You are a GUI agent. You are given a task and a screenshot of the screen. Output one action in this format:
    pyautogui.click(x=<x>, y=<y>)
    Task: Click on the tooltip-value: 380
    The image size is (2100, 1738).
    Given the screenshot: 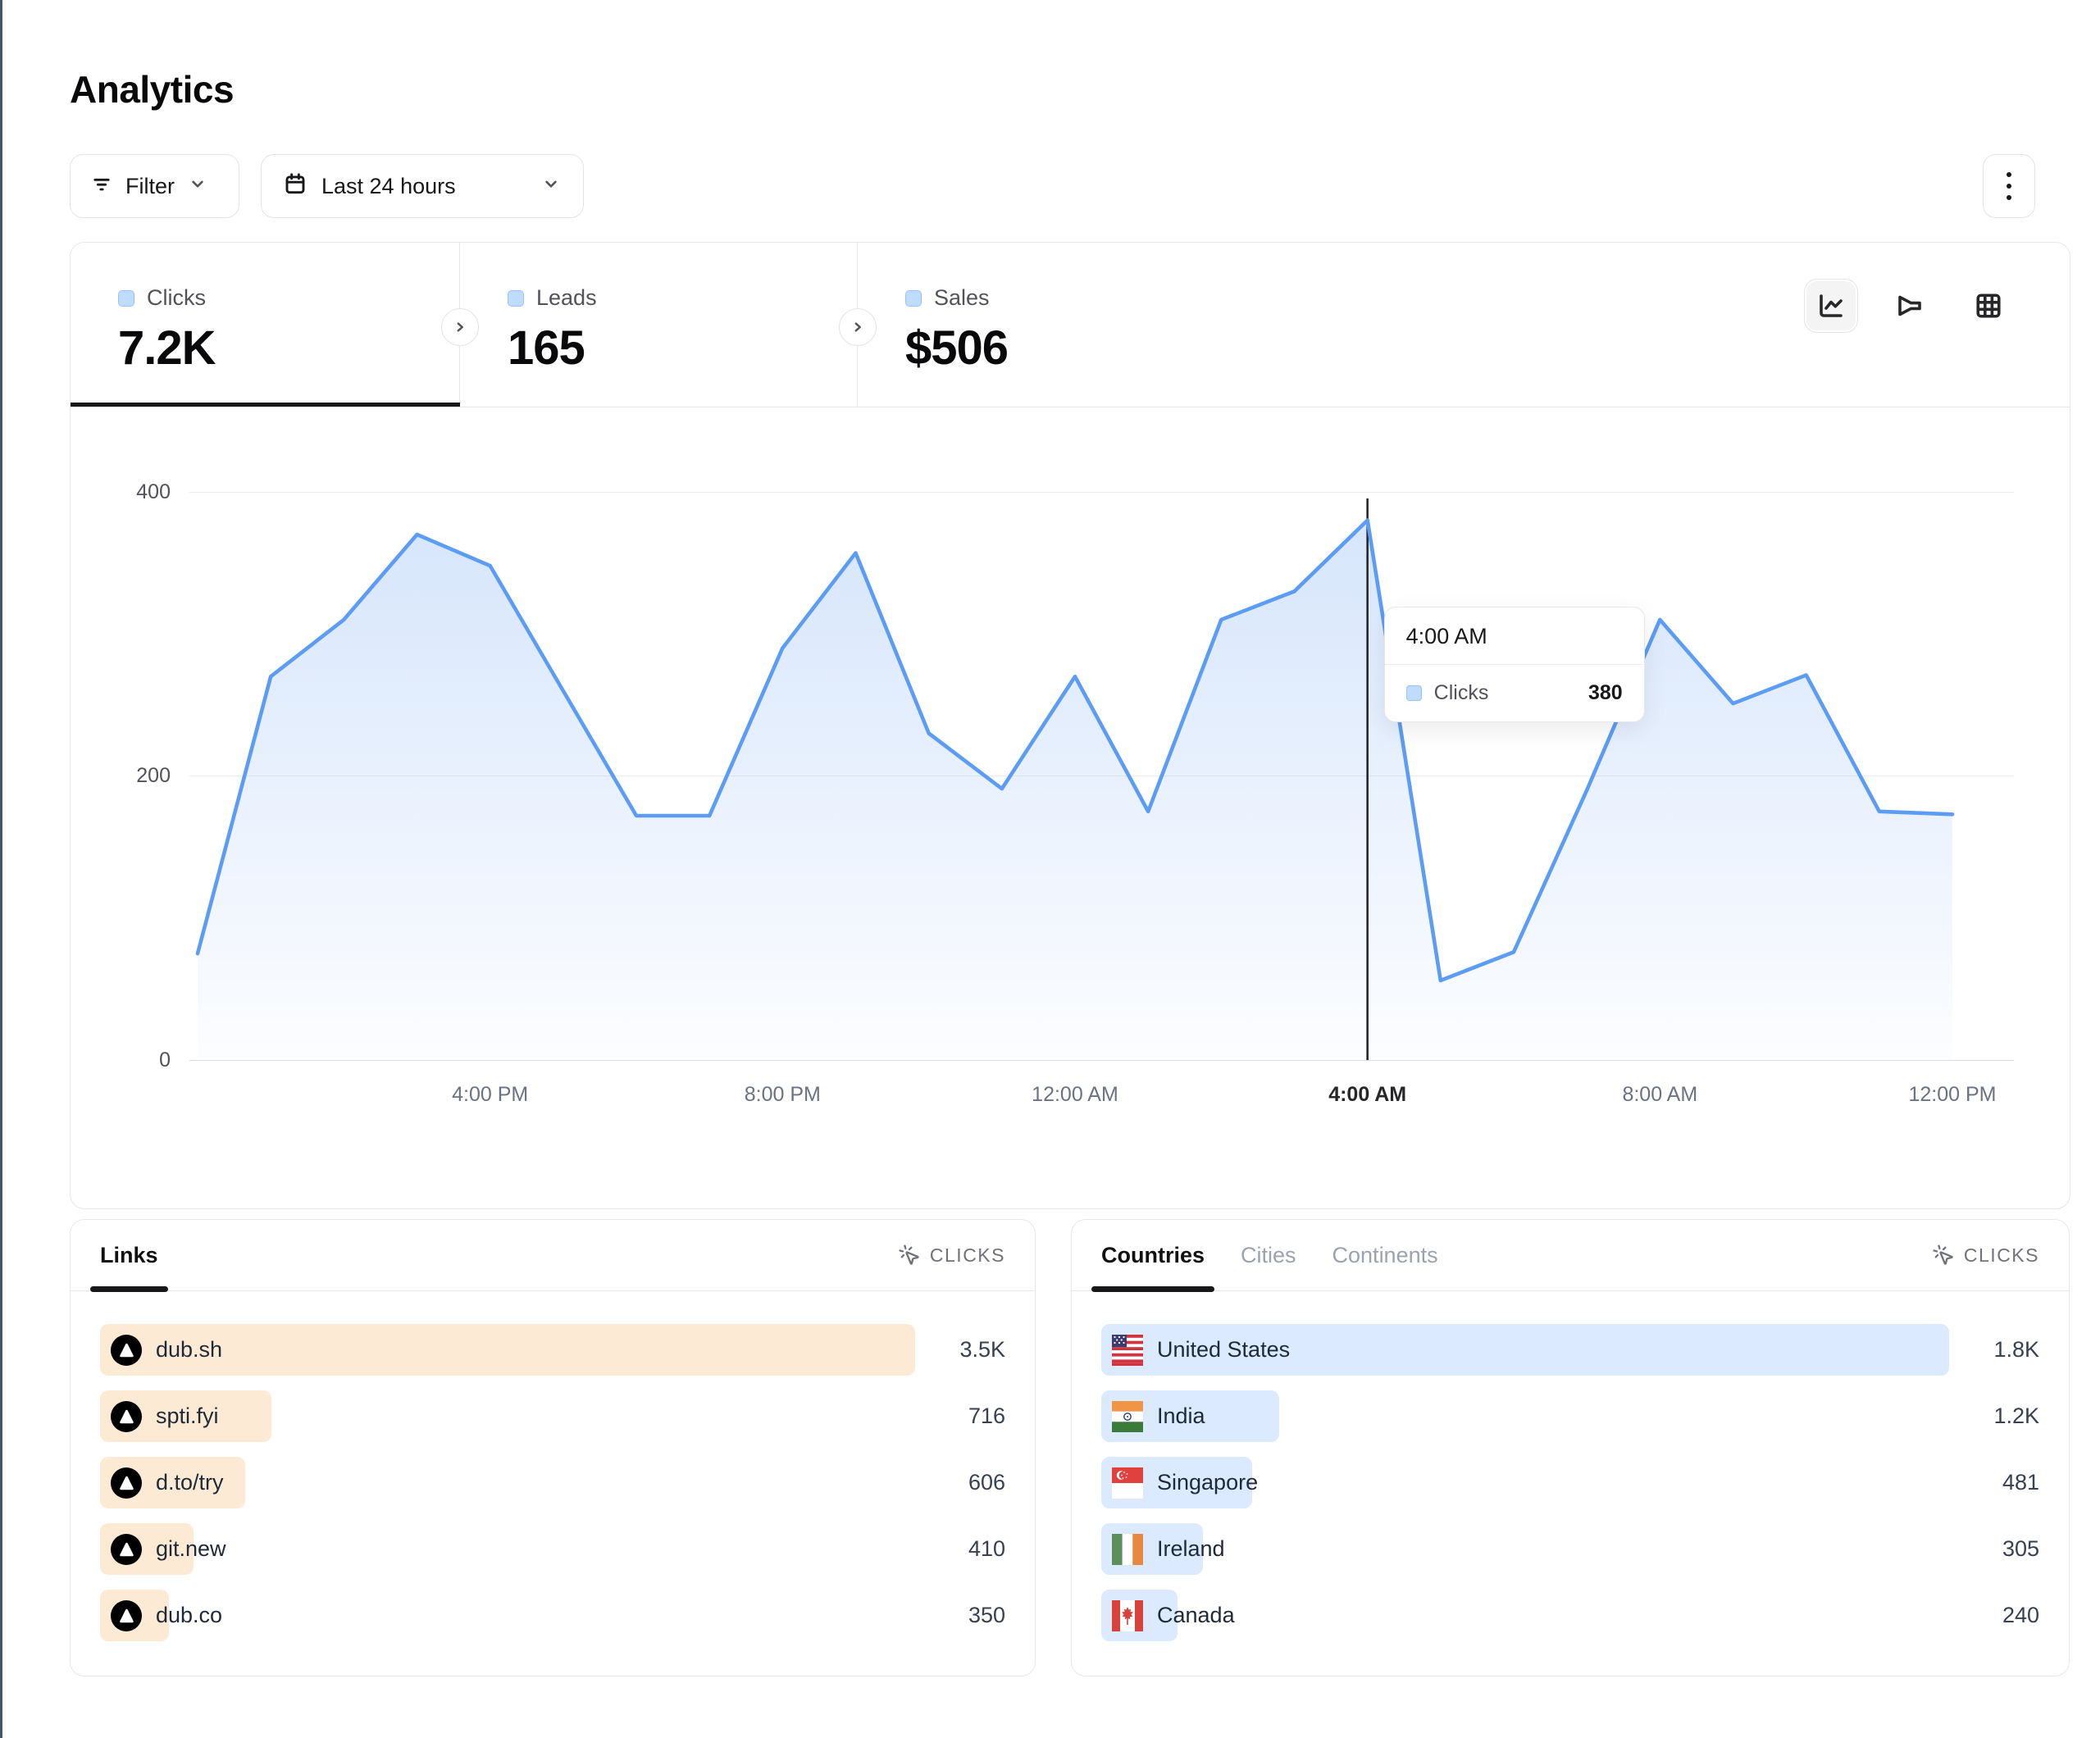 What is the action you would take?
    pyautogui.click(x=1605, y=692)
    